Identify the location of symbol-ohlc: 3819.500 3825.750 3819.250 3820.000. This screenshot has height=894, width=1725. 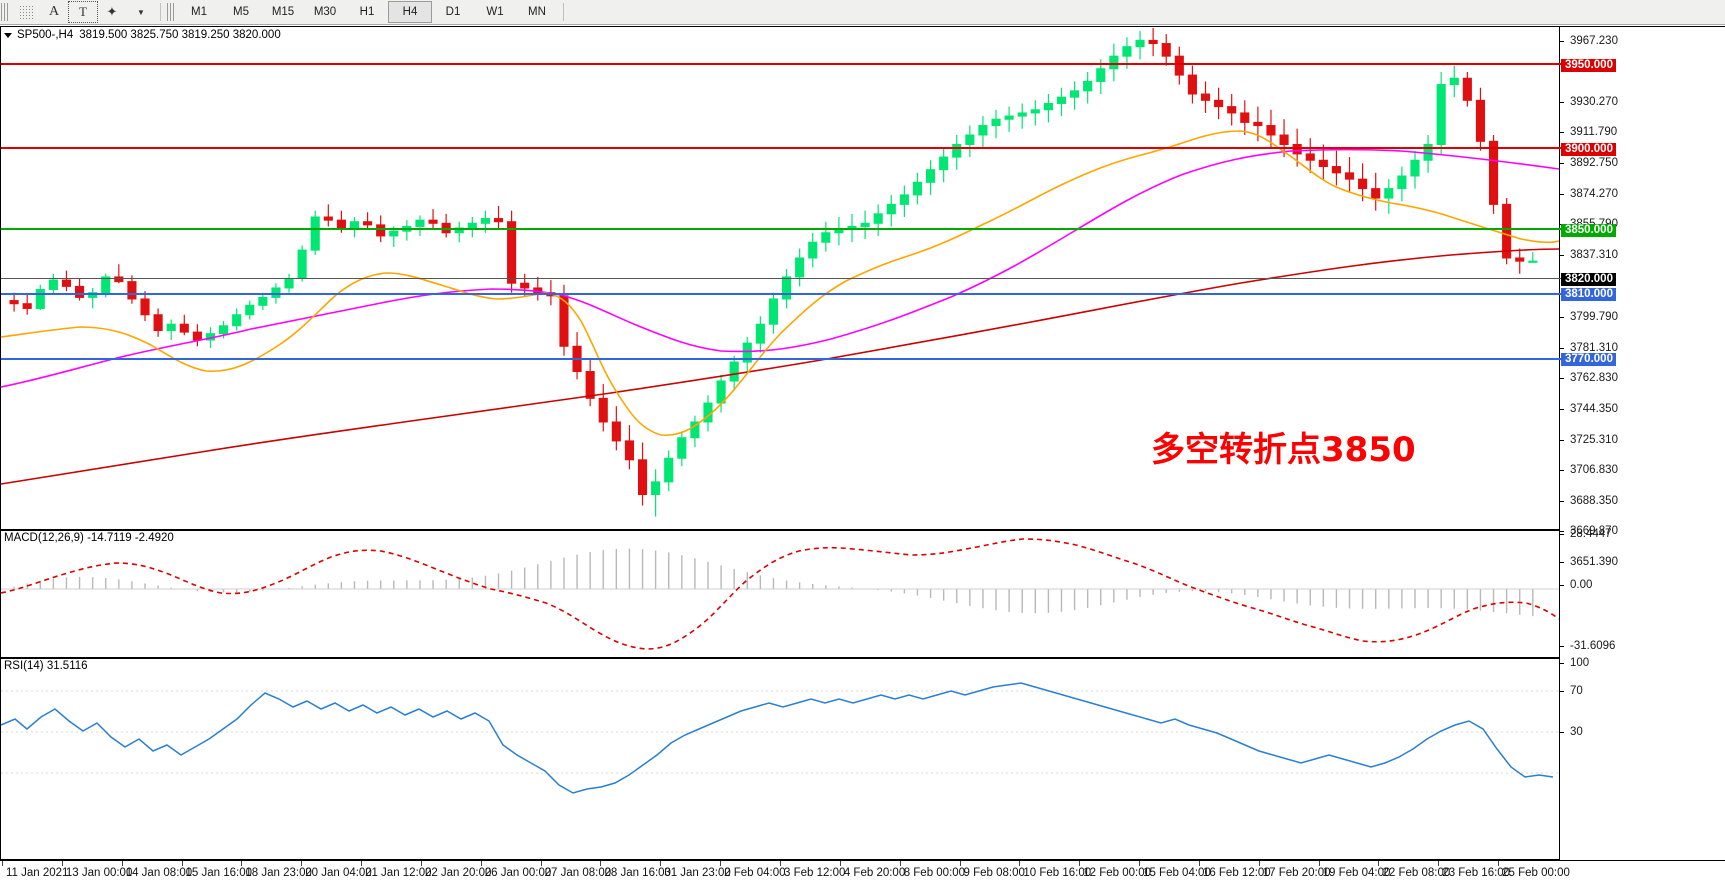
(180, 35).